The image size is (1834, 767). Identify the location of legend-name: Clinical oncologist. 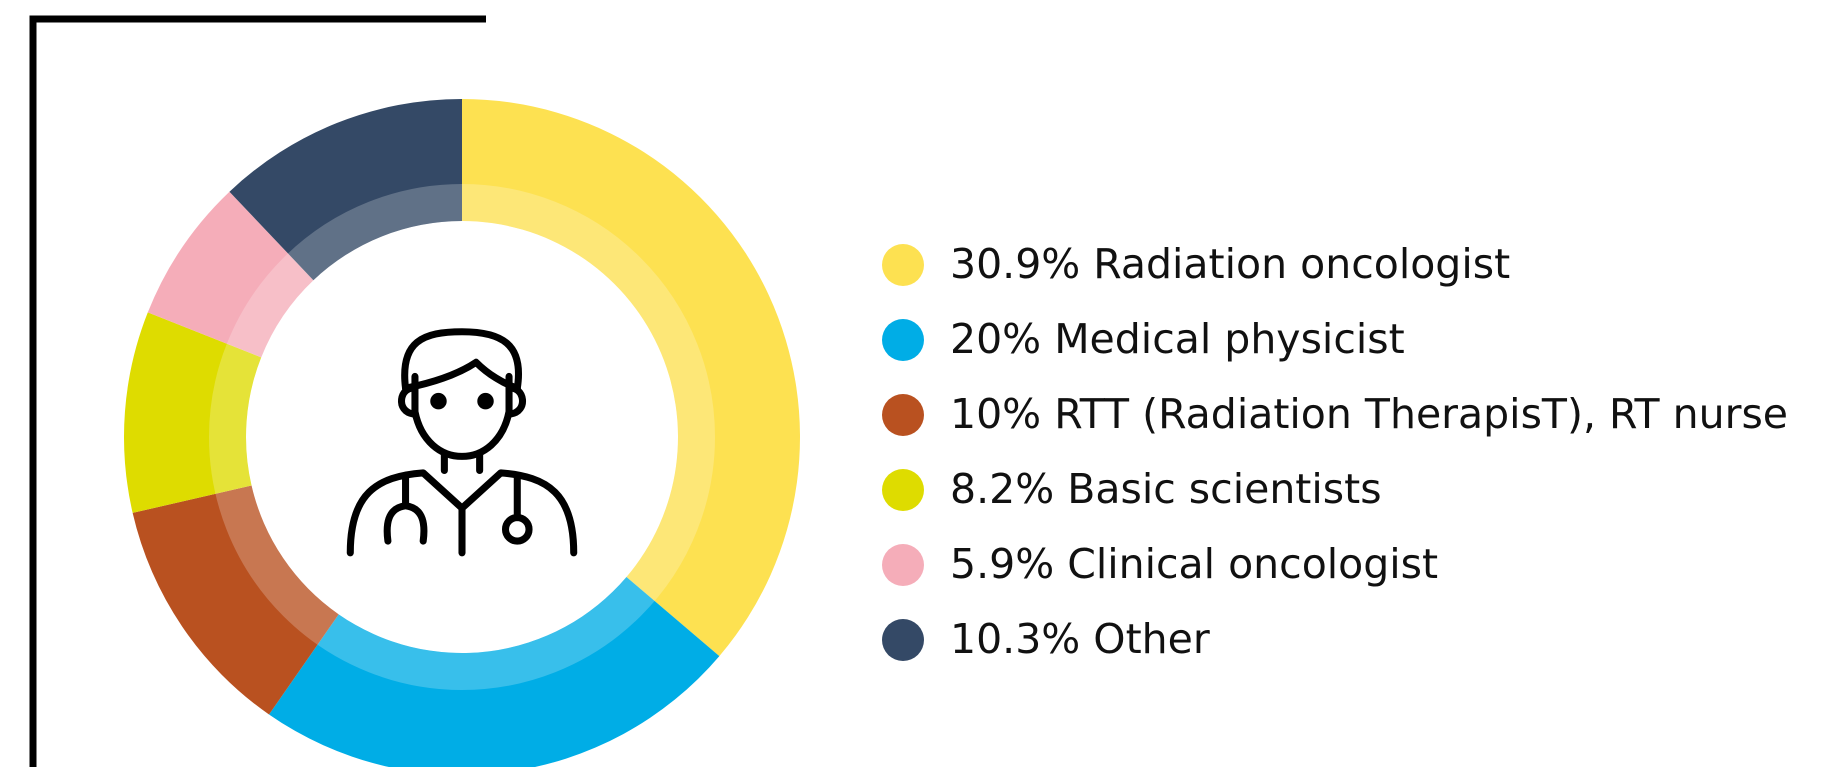
(1252, 564).